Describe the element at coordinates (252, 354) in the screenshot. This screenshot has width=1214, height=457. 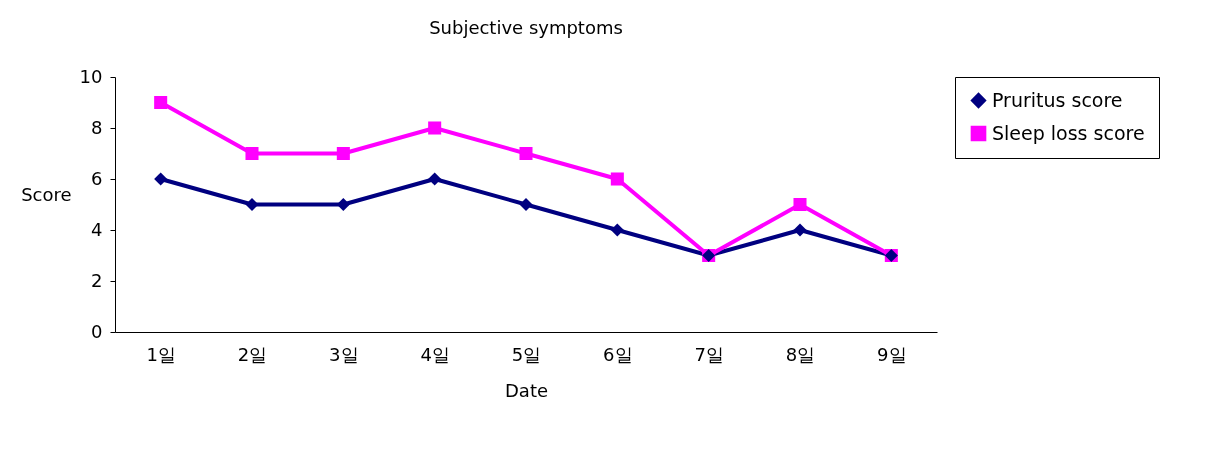
I see `x-tick-label: 2일` at that location.